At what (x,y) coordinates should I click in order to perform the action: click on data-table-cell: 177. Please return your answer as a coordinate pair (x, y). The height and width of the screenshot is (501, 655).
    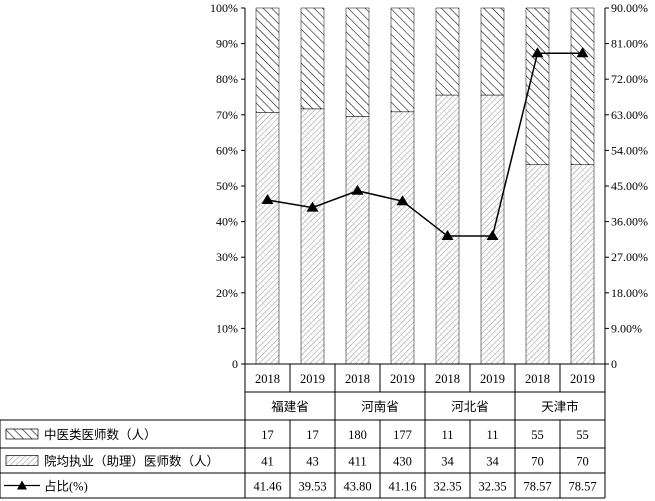
    Looking at the image, I should click on (402, 435).